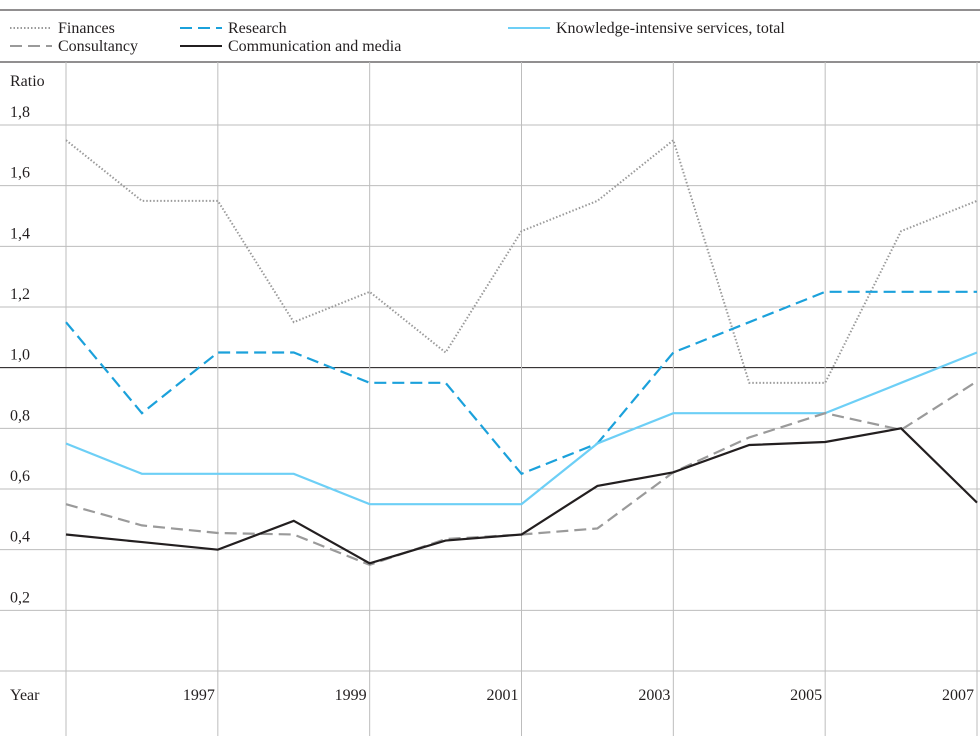  What do you see at coordinates (27, 81) in the screenshot?
I see `y-axis-label: Ratio` at bounding box center [27, 81].